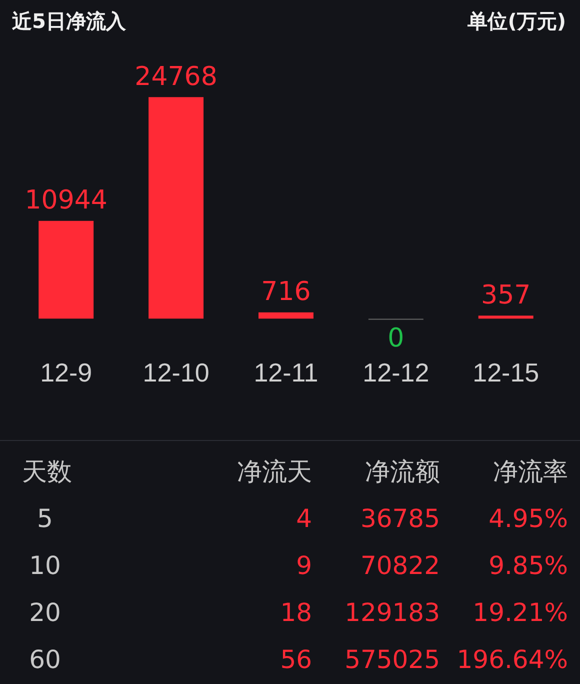 The image size is (580, 684). I want to click on chart-title: 近5日净流入, so click(69, 21).